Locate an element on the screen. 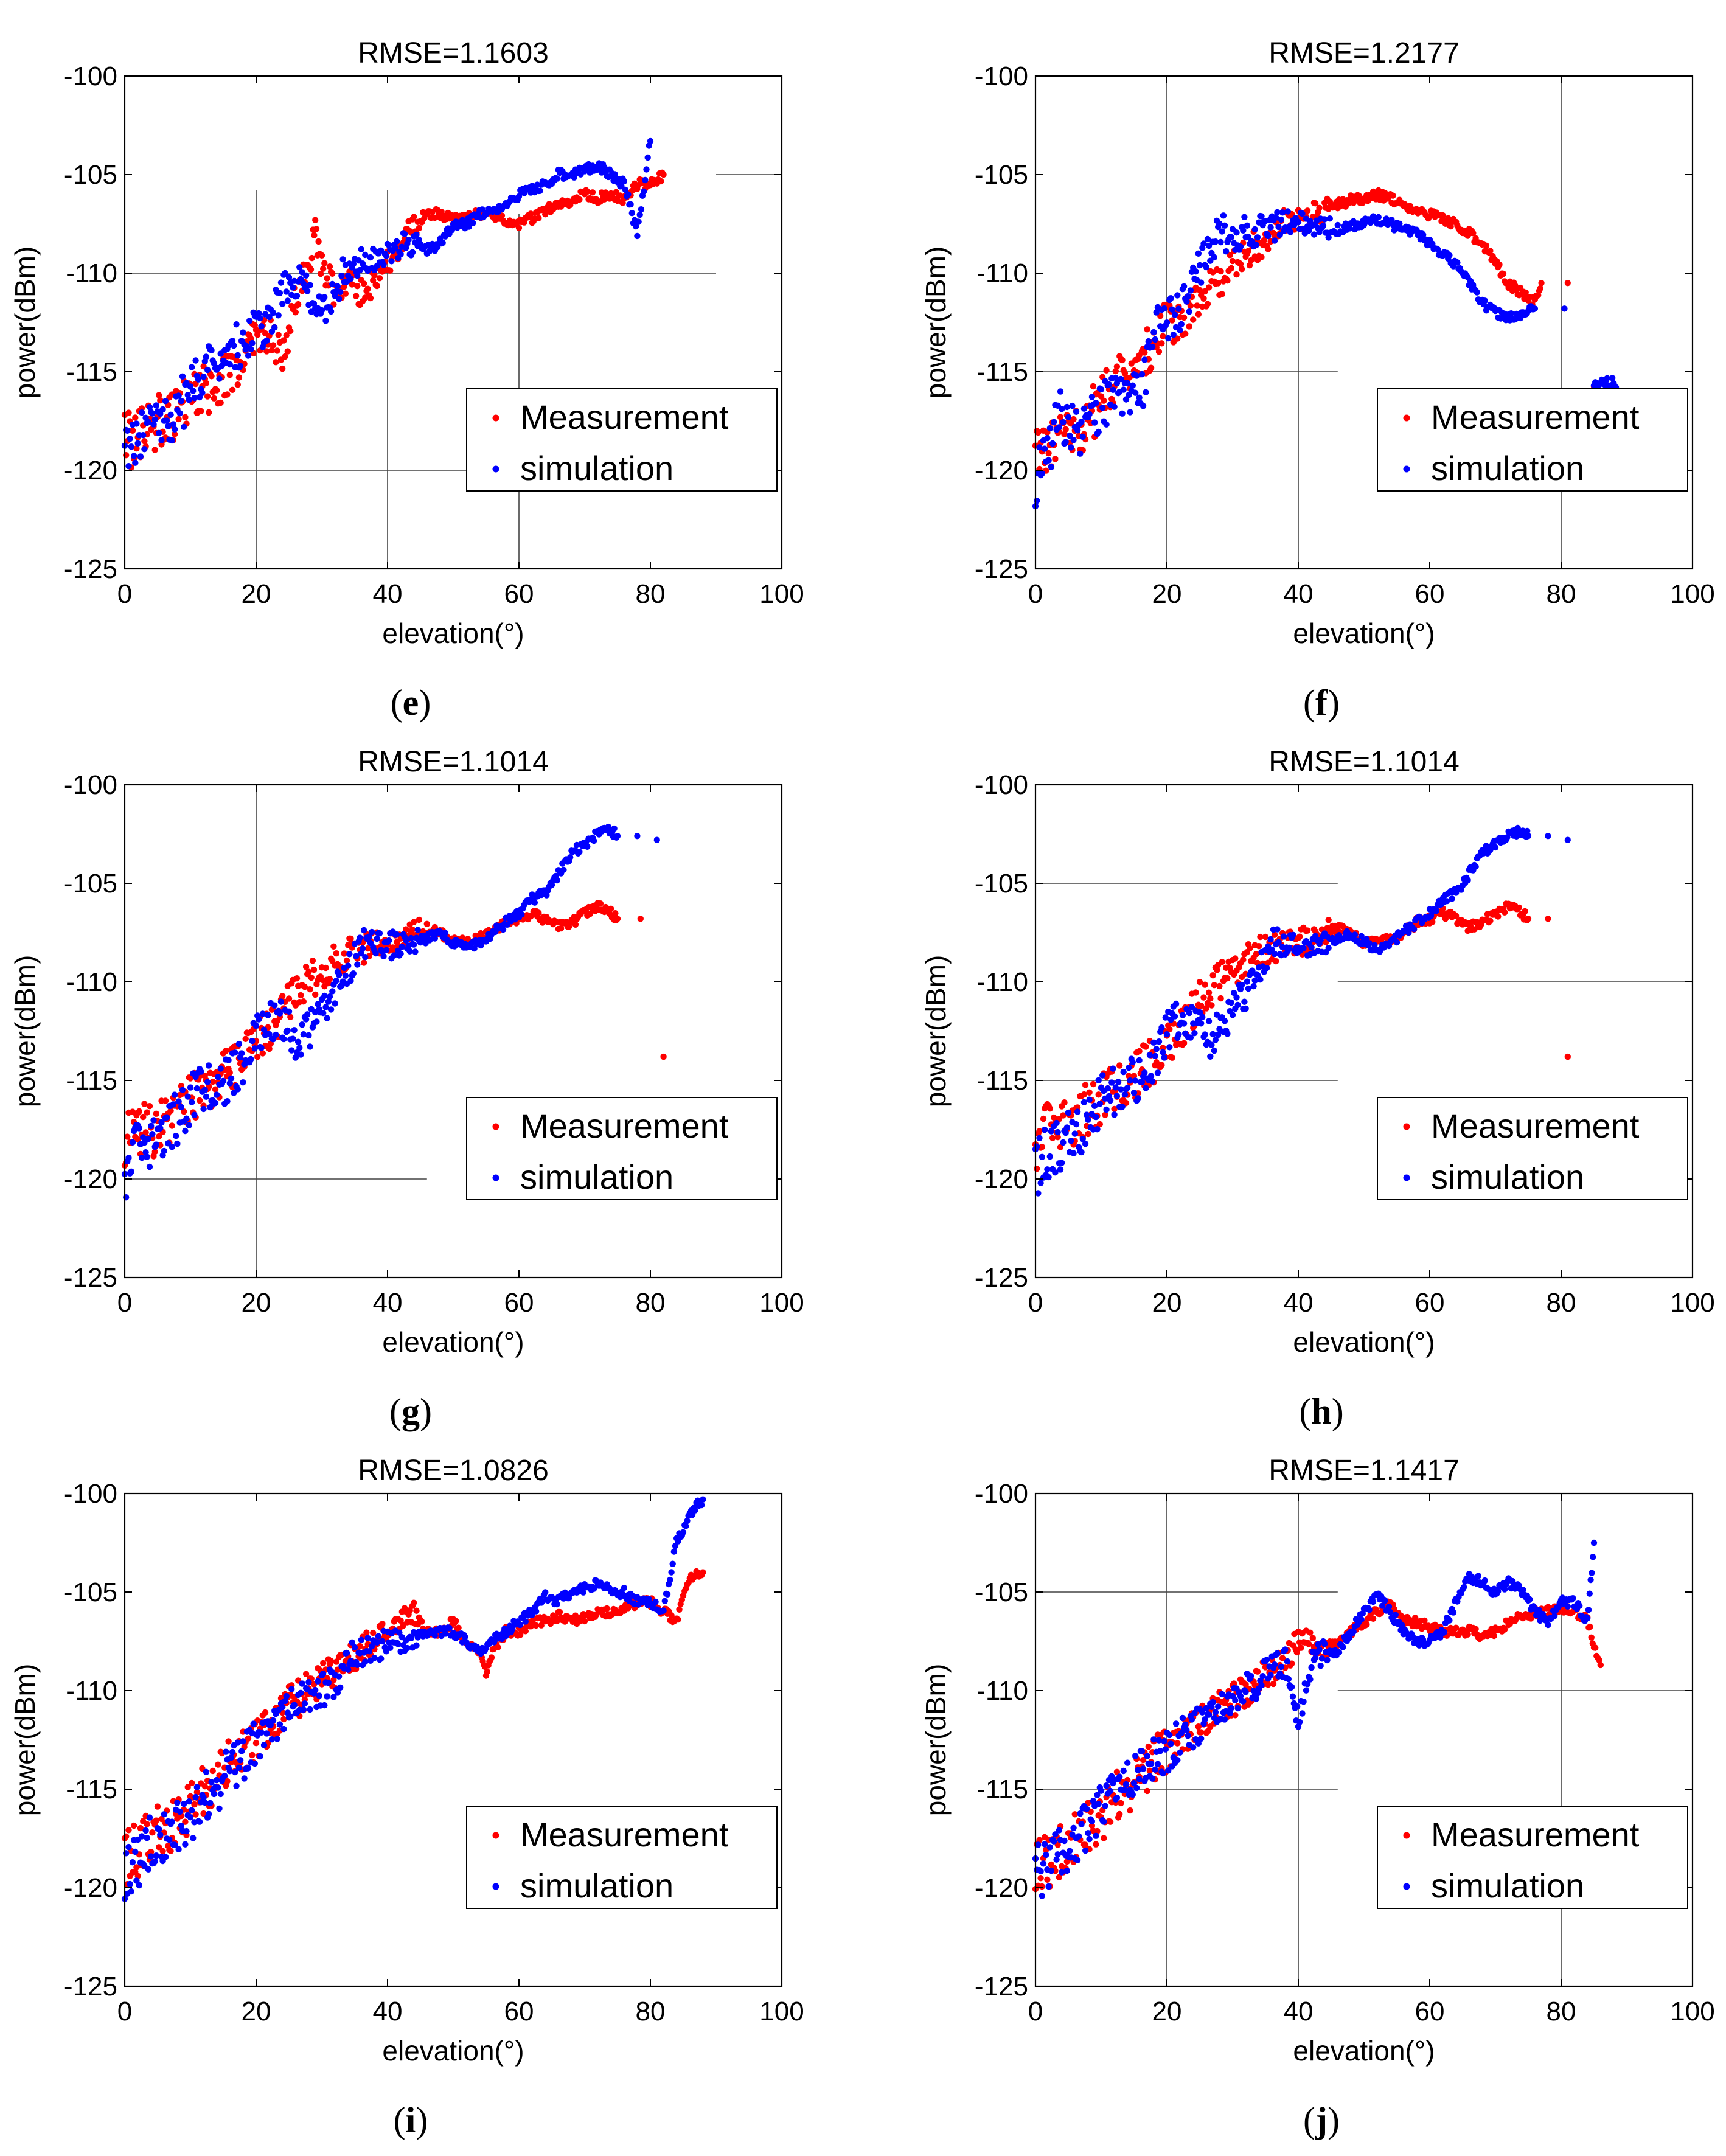 The image size is (1726, 2156). legend-label: simulation is located at coordinates (1507, 468).